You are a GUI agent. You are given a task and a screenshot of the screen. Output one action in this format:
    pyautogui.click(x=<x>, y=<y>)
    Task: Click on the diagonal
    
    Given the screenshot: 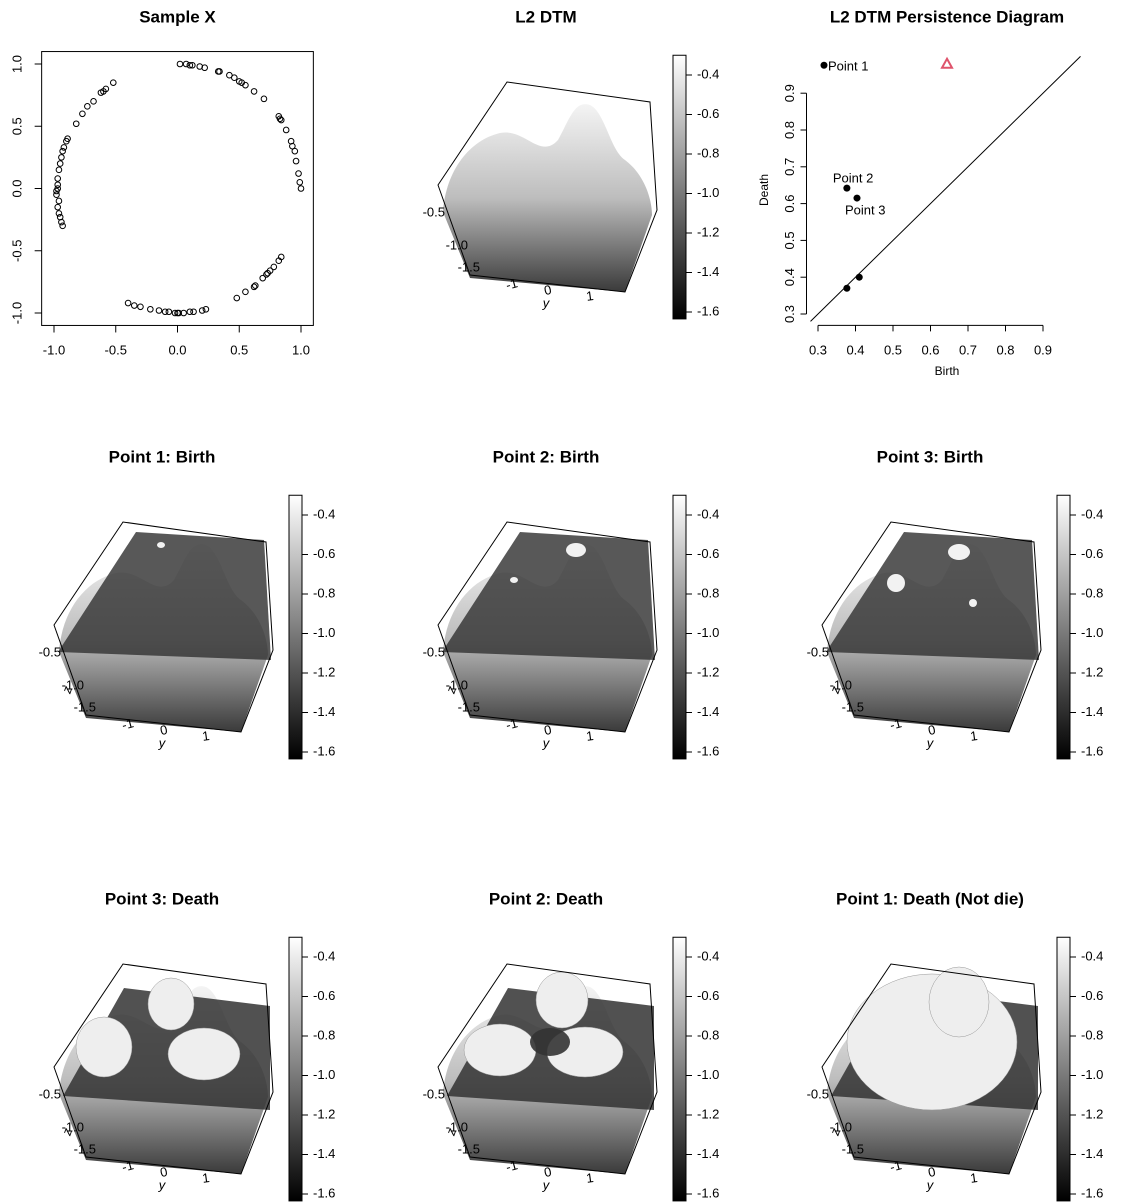 What is the action you would take?
    pyautogui.click(x=945, y=189)
    